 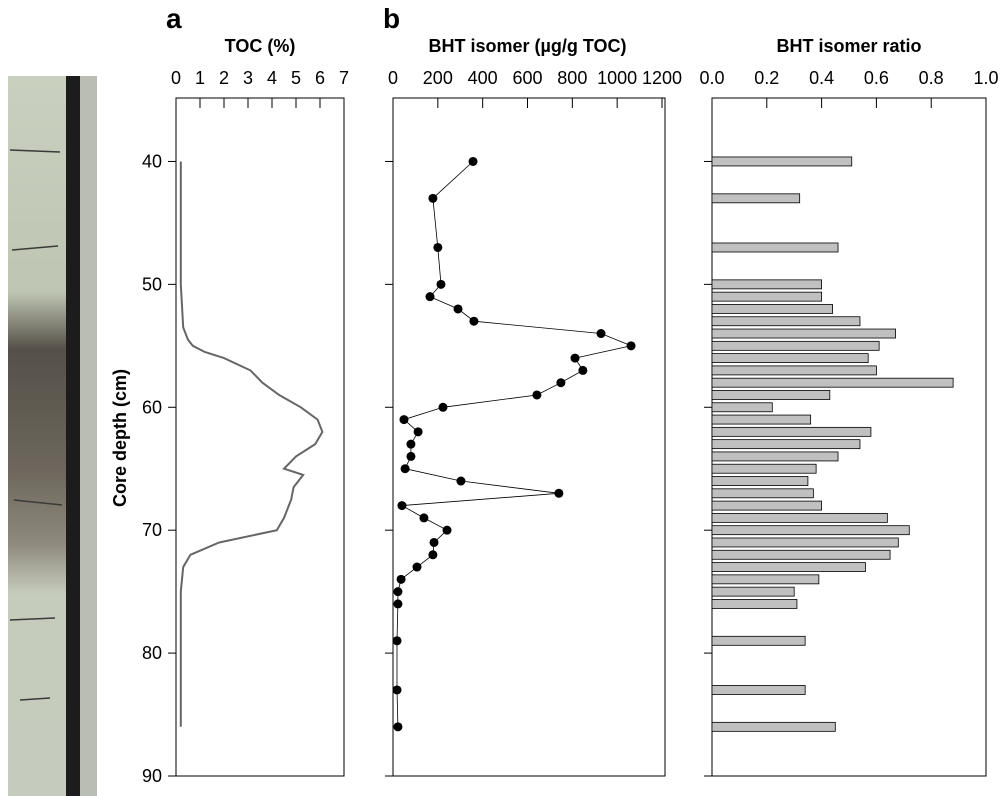 I want to click on x-tick-label: 3, so click(x=248, y=78).